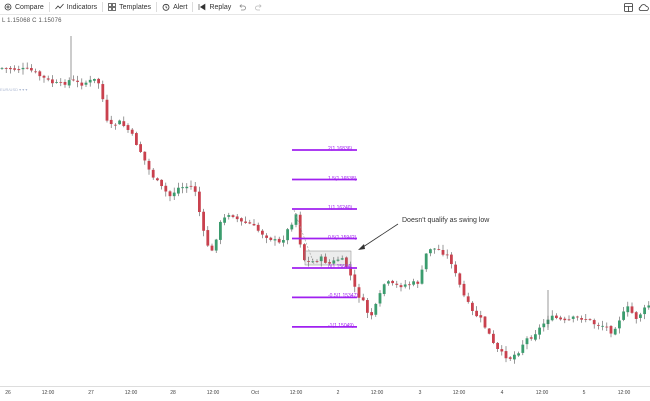 This screenshot has width=650, height=401. What do you see at coordinates (173, 393) in the screenshot?
I see `time-axis-tick: 28` at bounding box center [173, 393].